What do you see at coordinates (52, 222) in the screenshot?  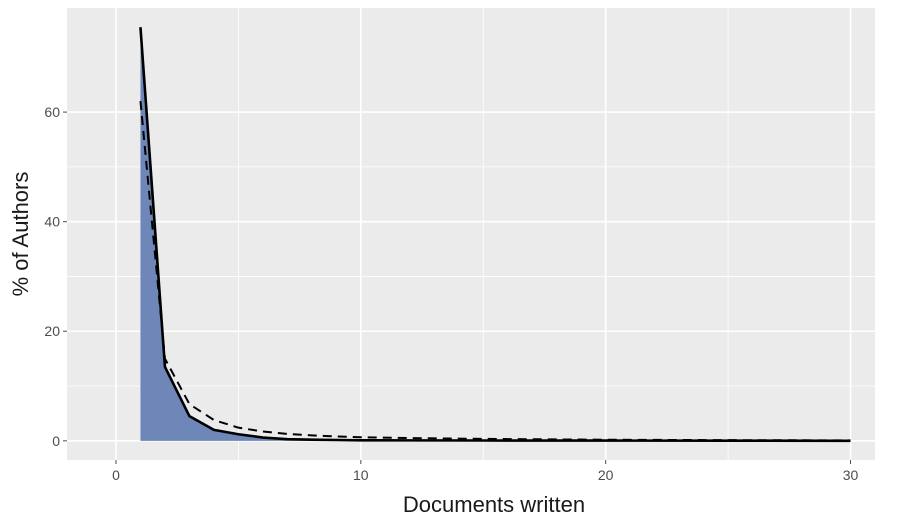 I see `y-tick-label: 40` at bounding box center [52, 222].